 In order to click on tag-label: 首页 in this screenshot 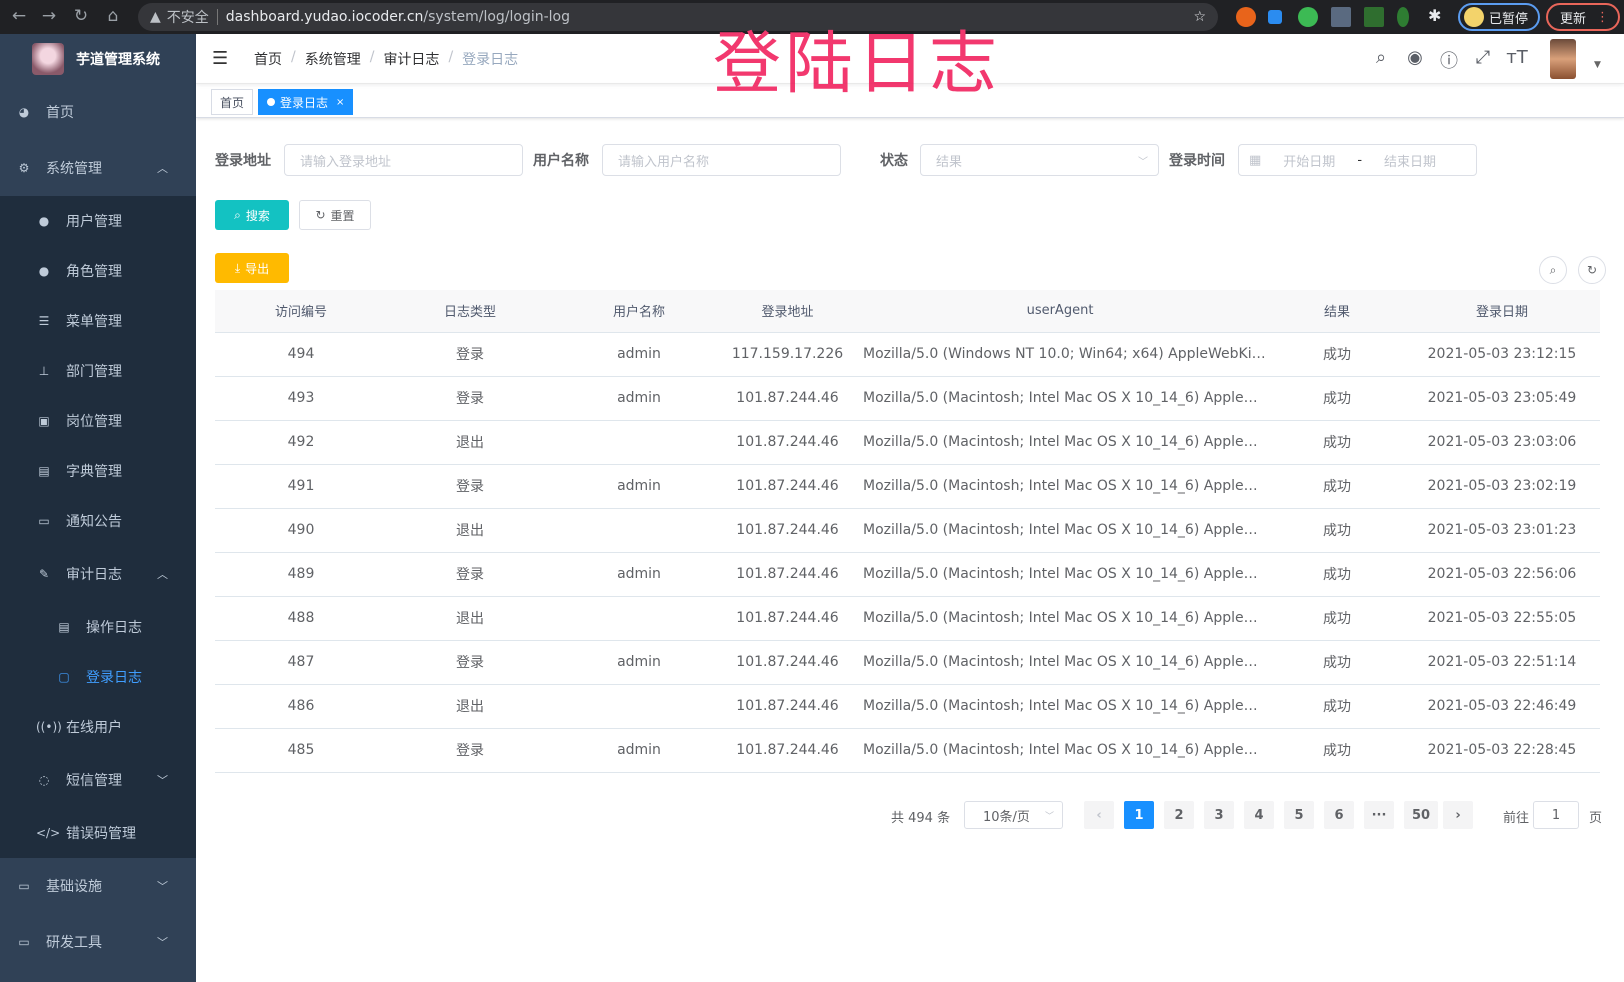, I will do `click(232, 102)`.